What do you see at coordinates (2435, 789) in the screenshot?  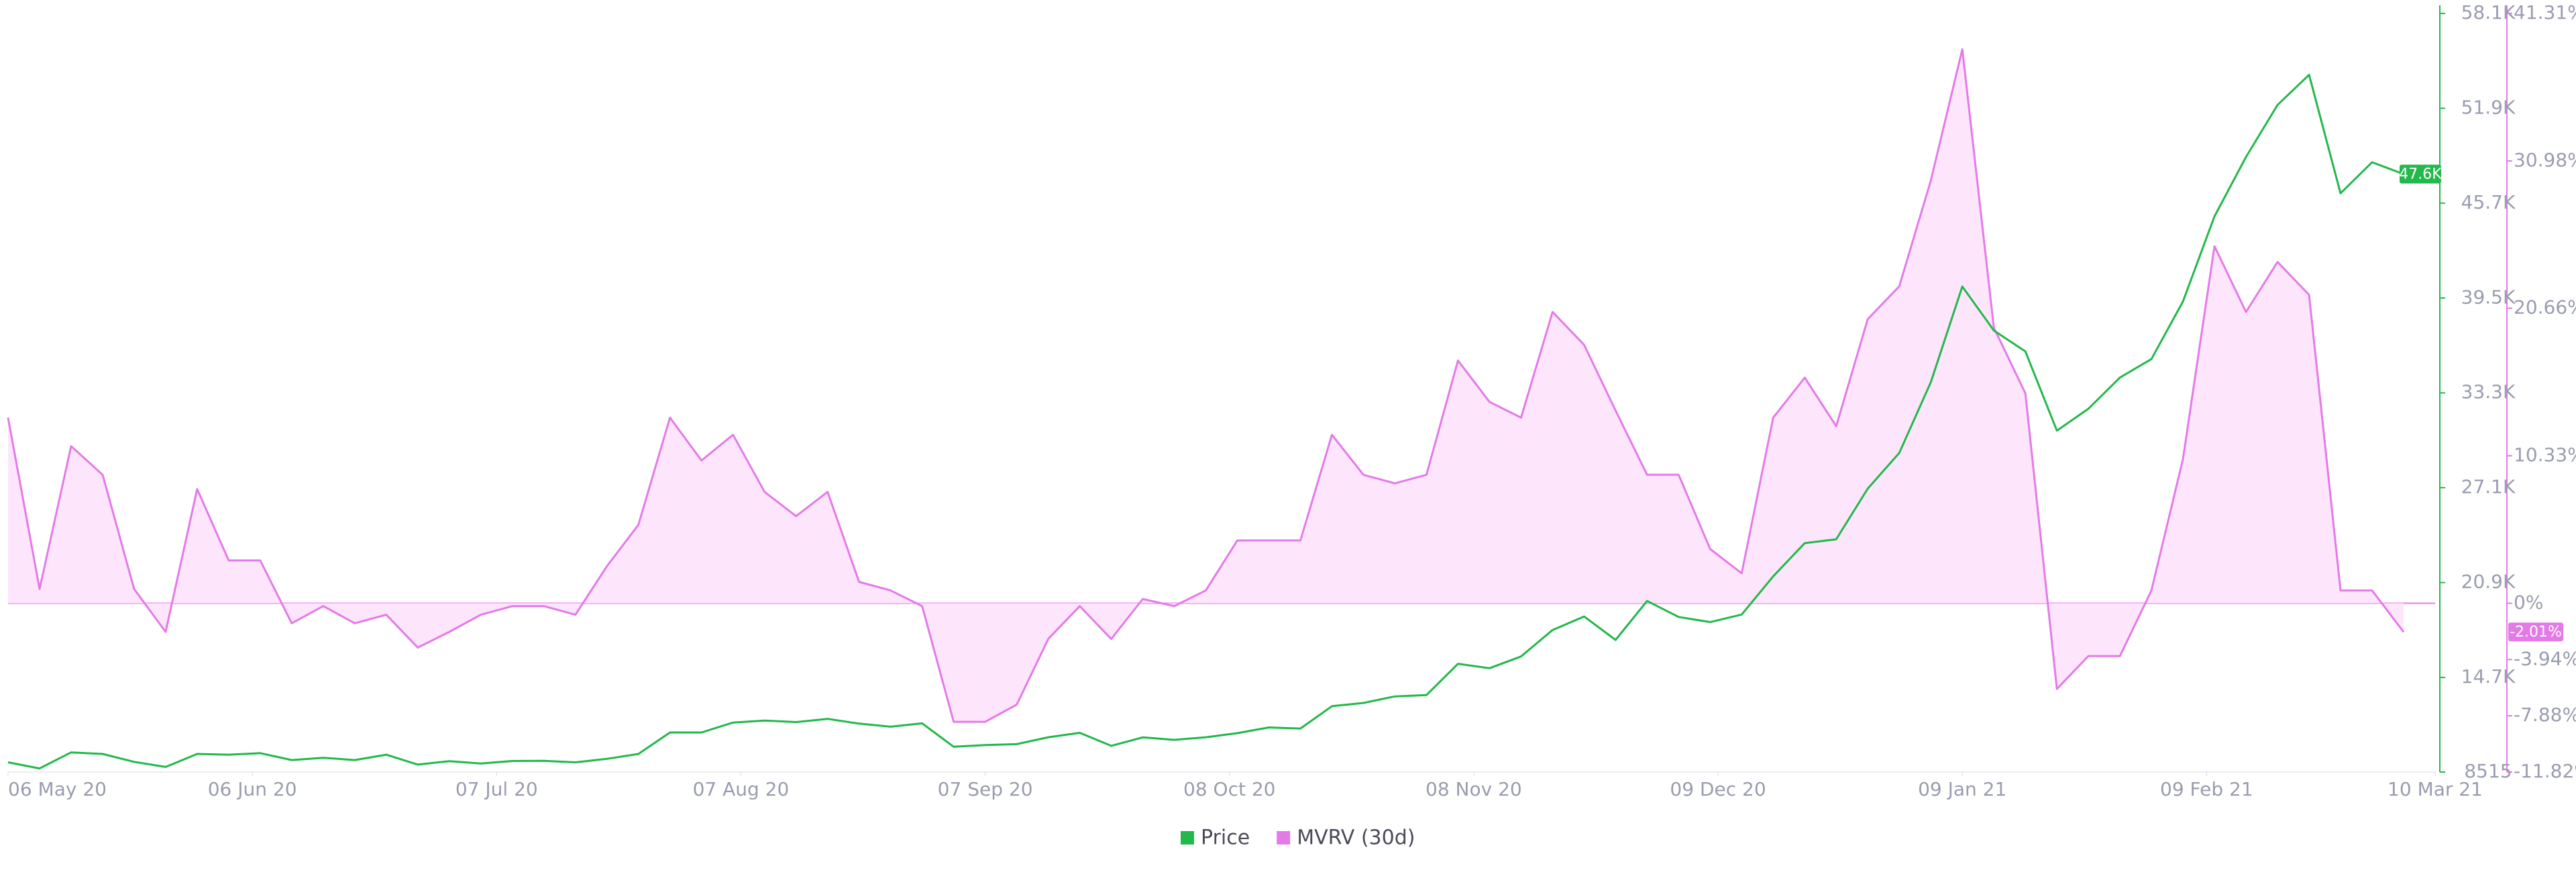 I see `x-tick-label: 10 Mar 21` at bounding box center [2435, 789].